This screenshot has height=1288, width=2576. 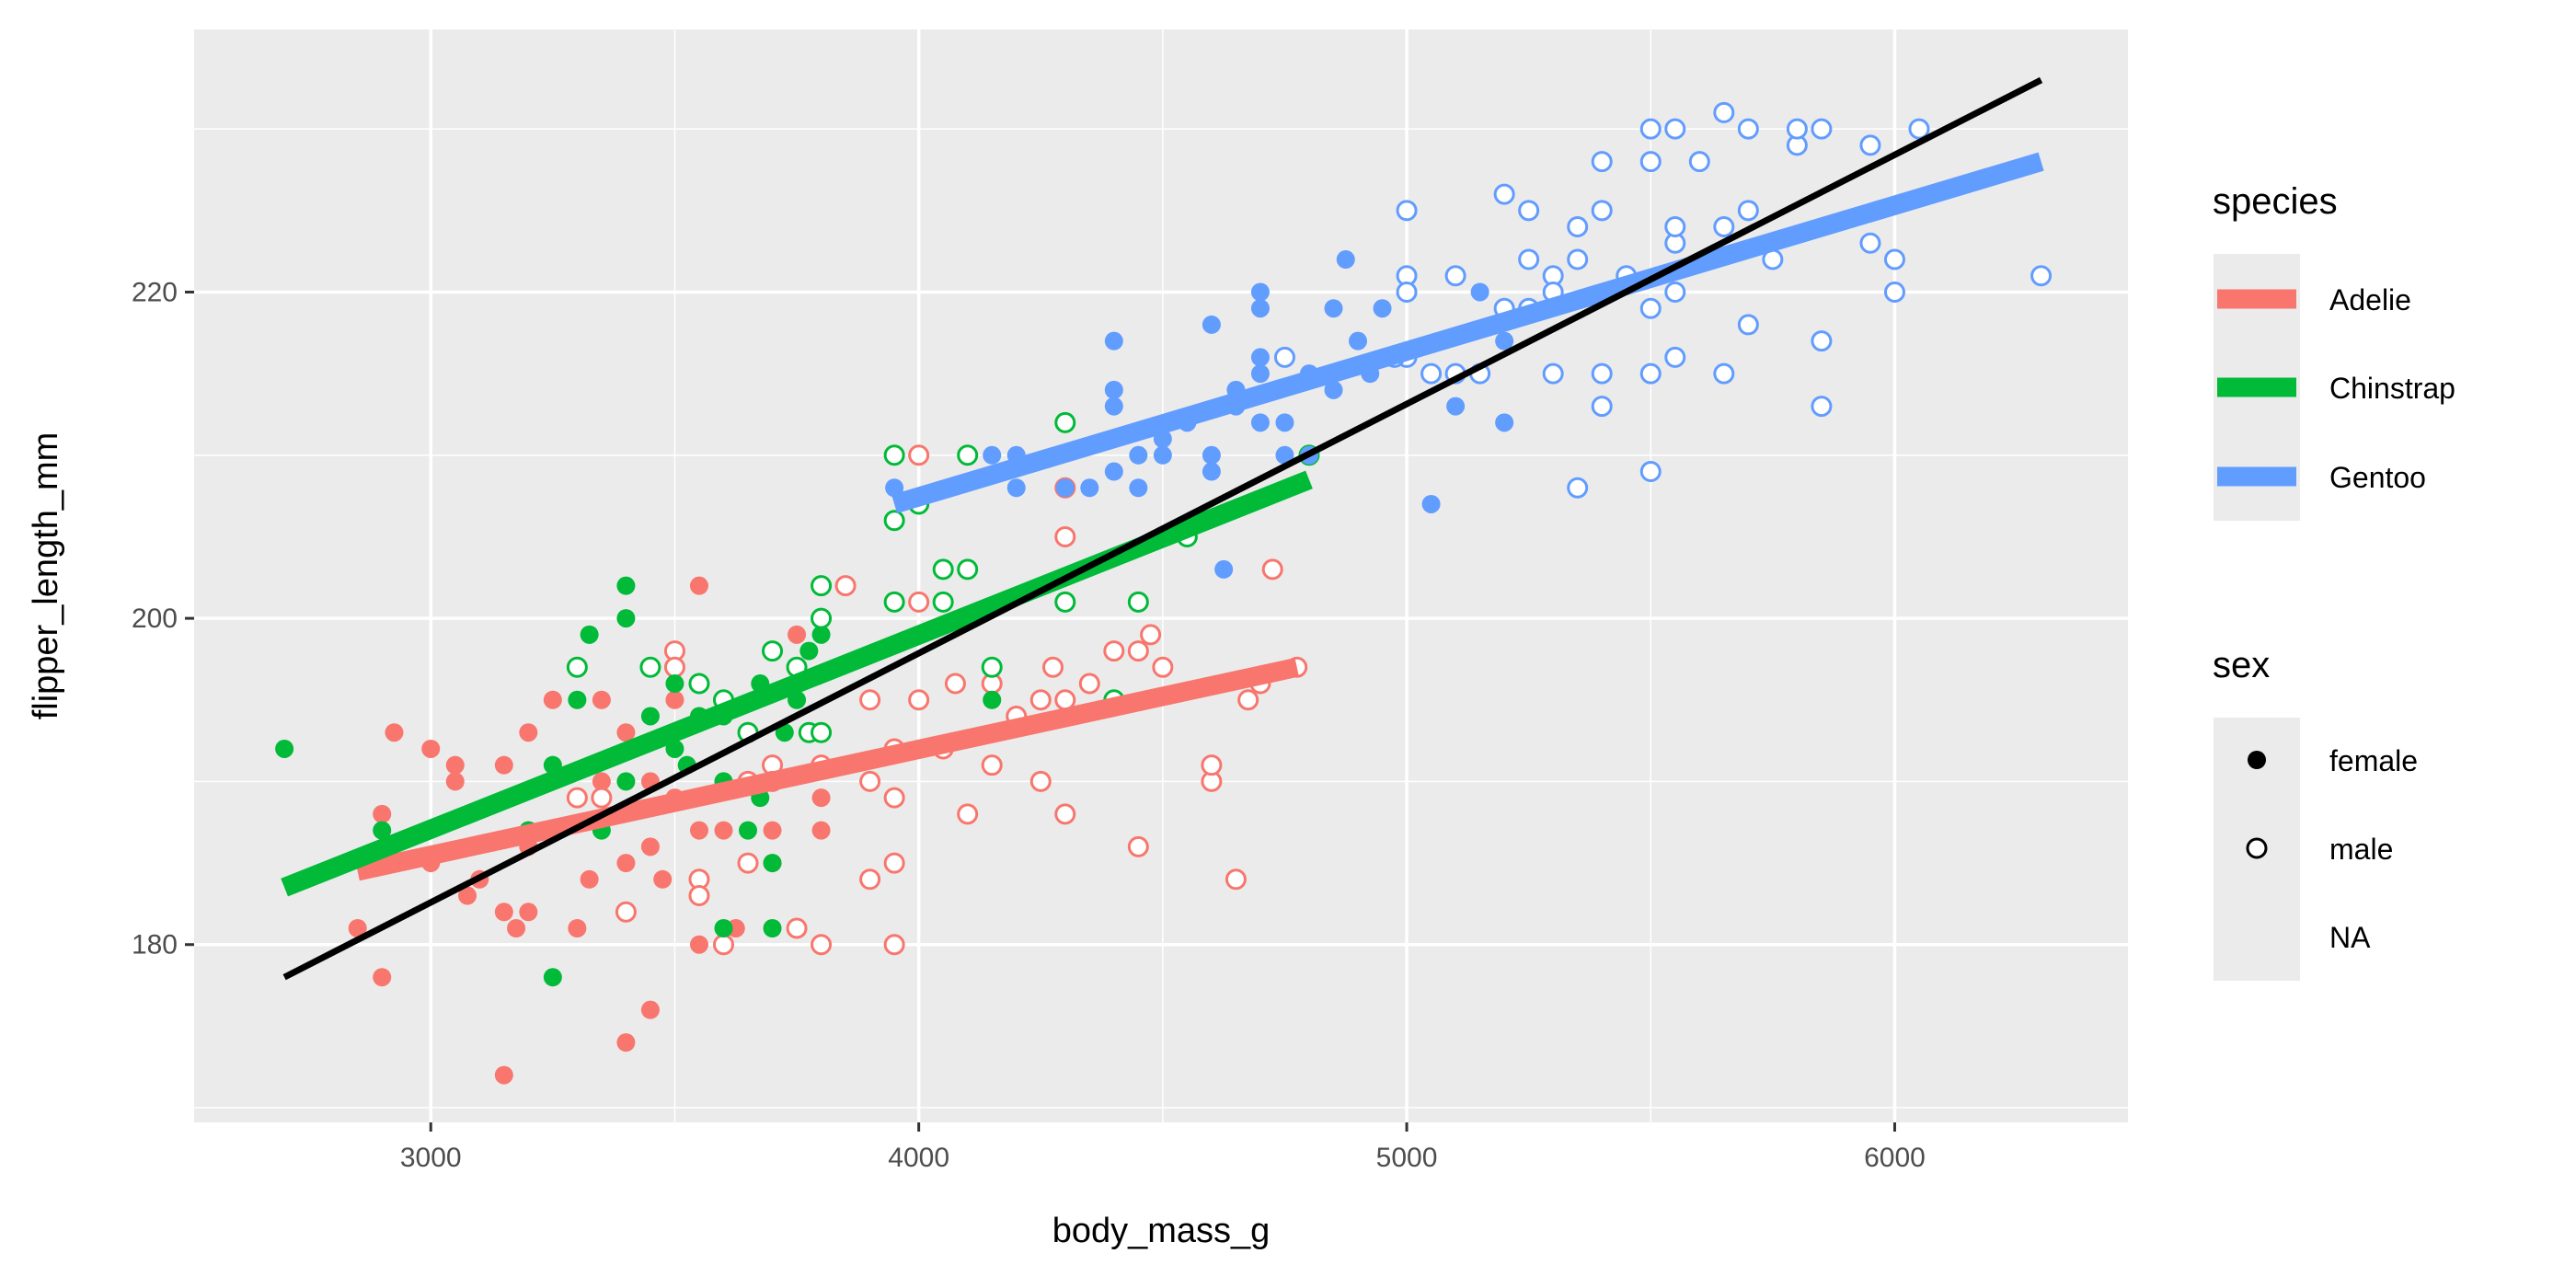 I want to click on species-legend-title: species, so click(x=2275, y=201).